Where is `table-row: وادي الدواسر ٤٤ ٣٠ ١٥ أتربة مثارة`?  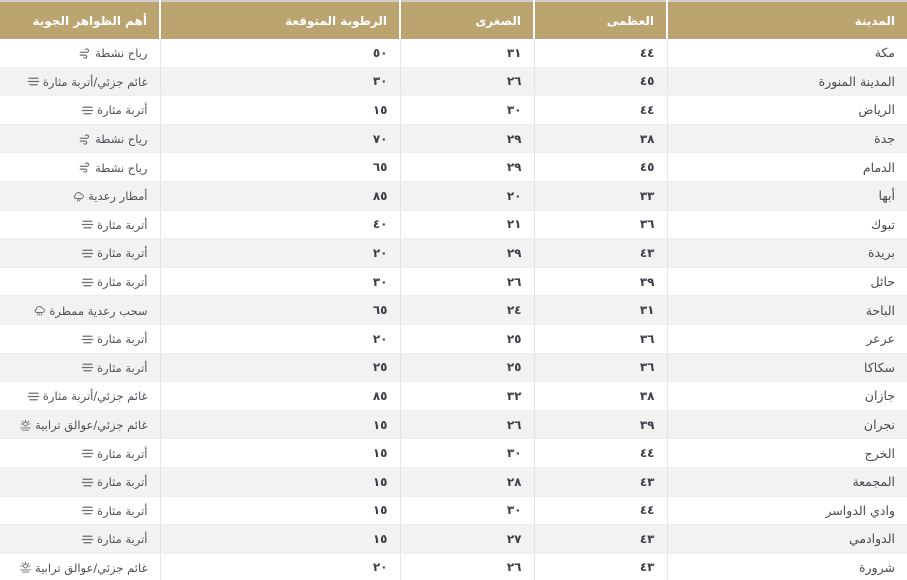
table-row: وادي الدواسر ٤٤ ٣٠ ١٥ أتربة مثارة is located at coordinates (453, 511).